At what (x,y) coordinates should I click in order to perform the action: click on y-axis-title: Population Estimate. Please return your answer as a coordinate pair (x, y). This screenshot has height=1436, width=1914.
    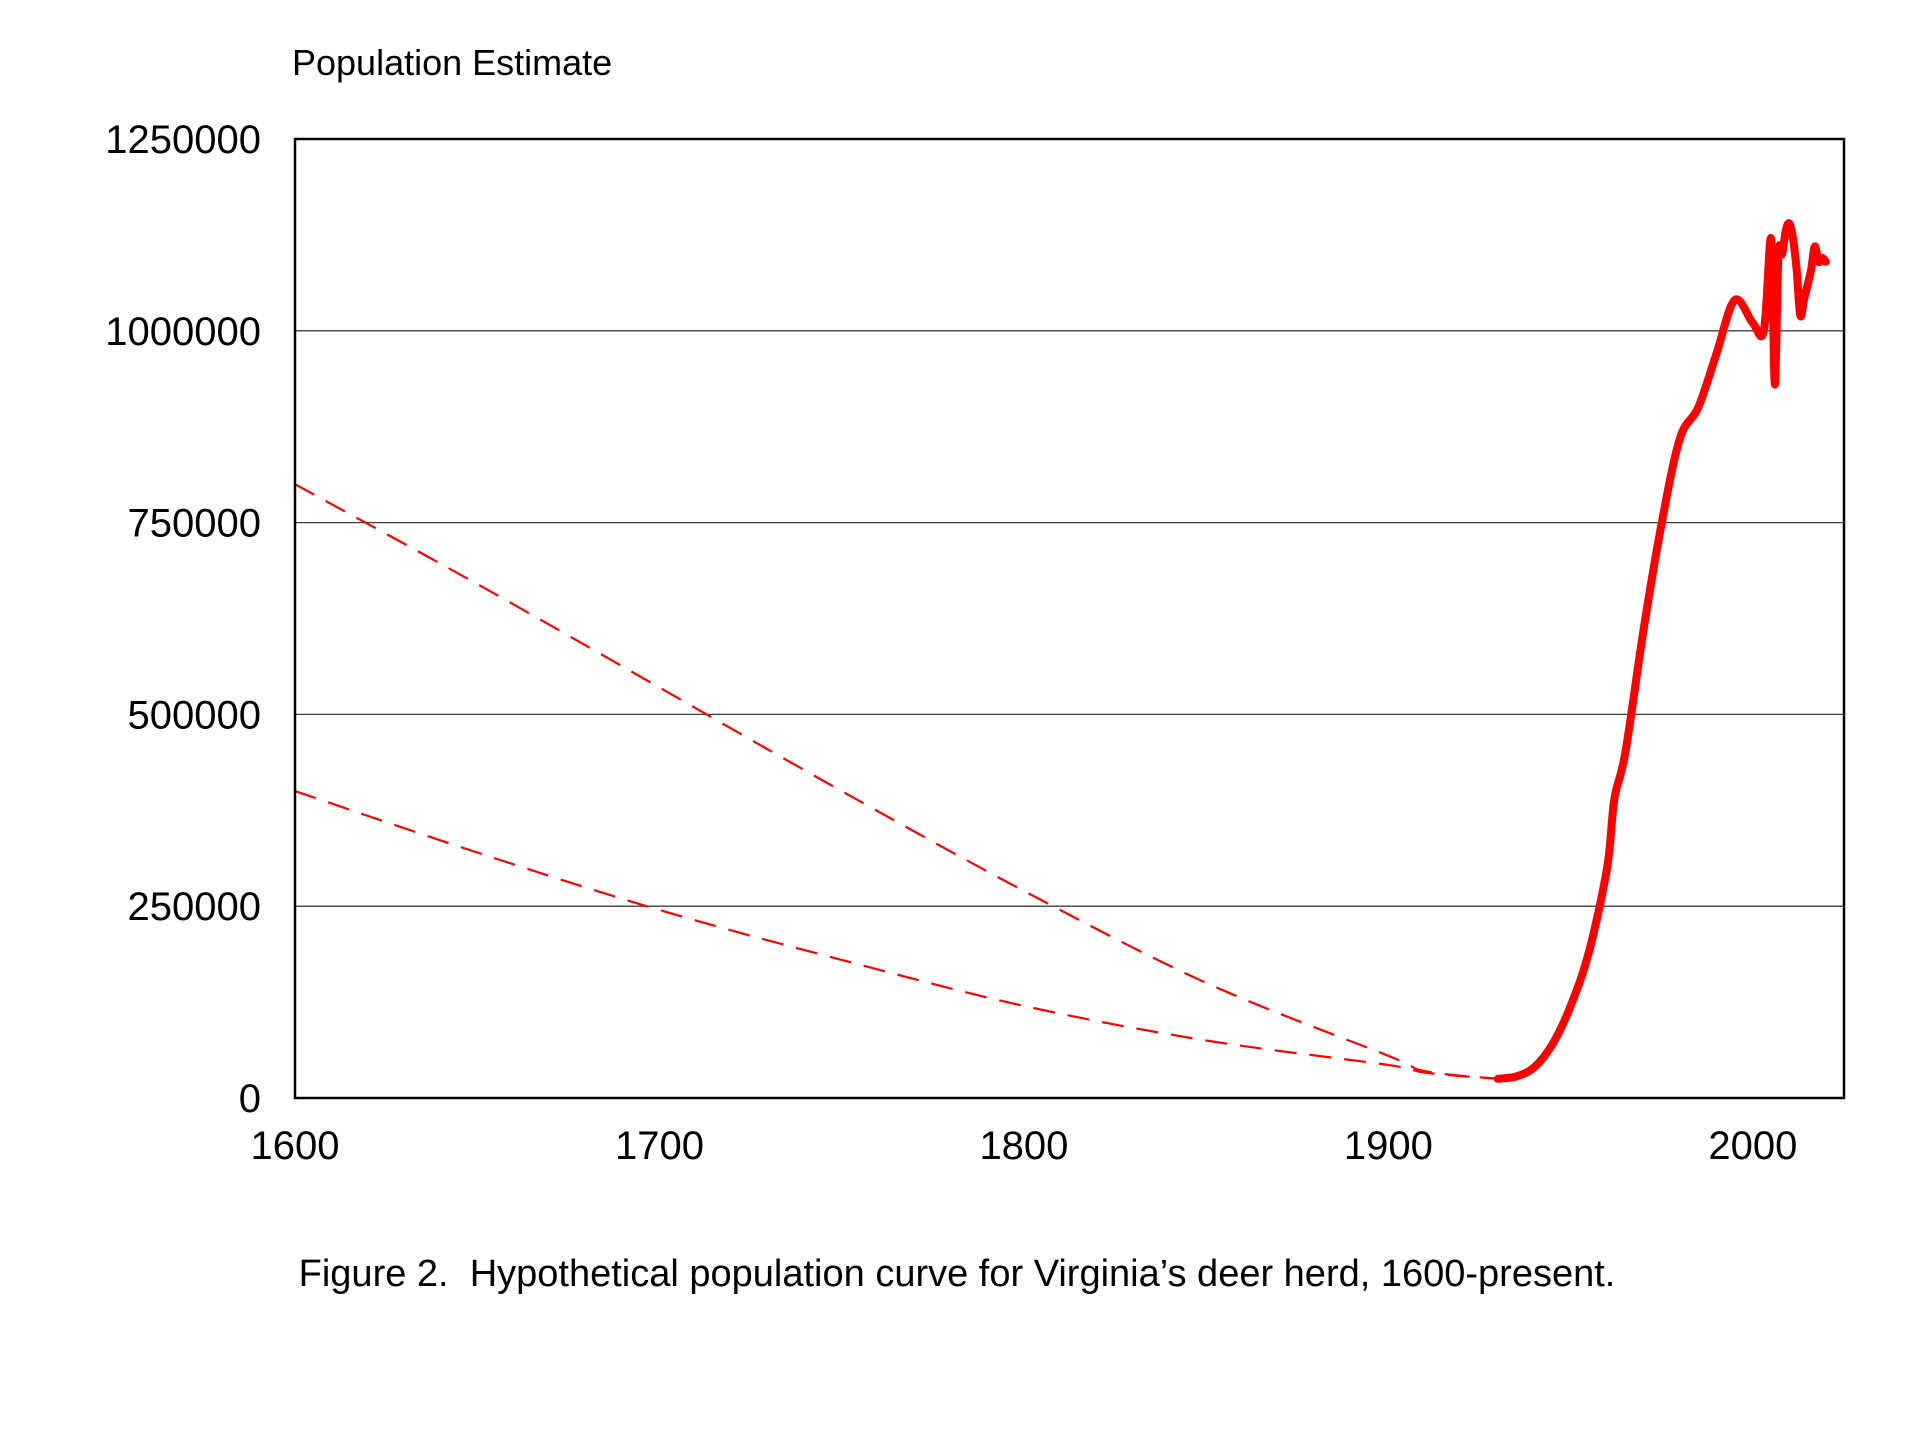
    Looking at the image, I should click on (452, 62).